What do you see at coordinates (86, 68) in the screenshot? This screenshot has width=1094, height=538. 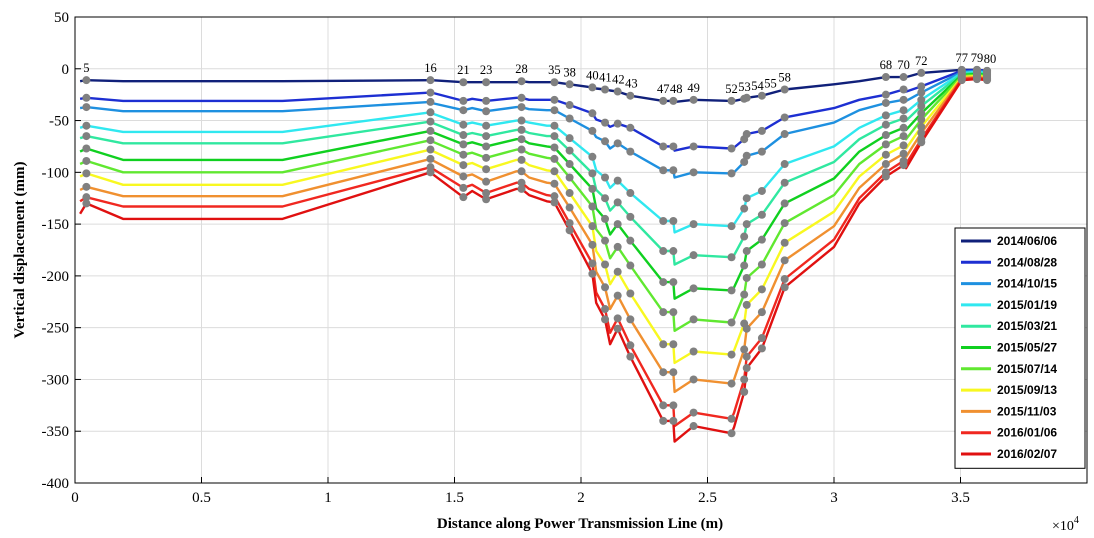 I see `tower-label: 5` at bounding box center [86, 68].